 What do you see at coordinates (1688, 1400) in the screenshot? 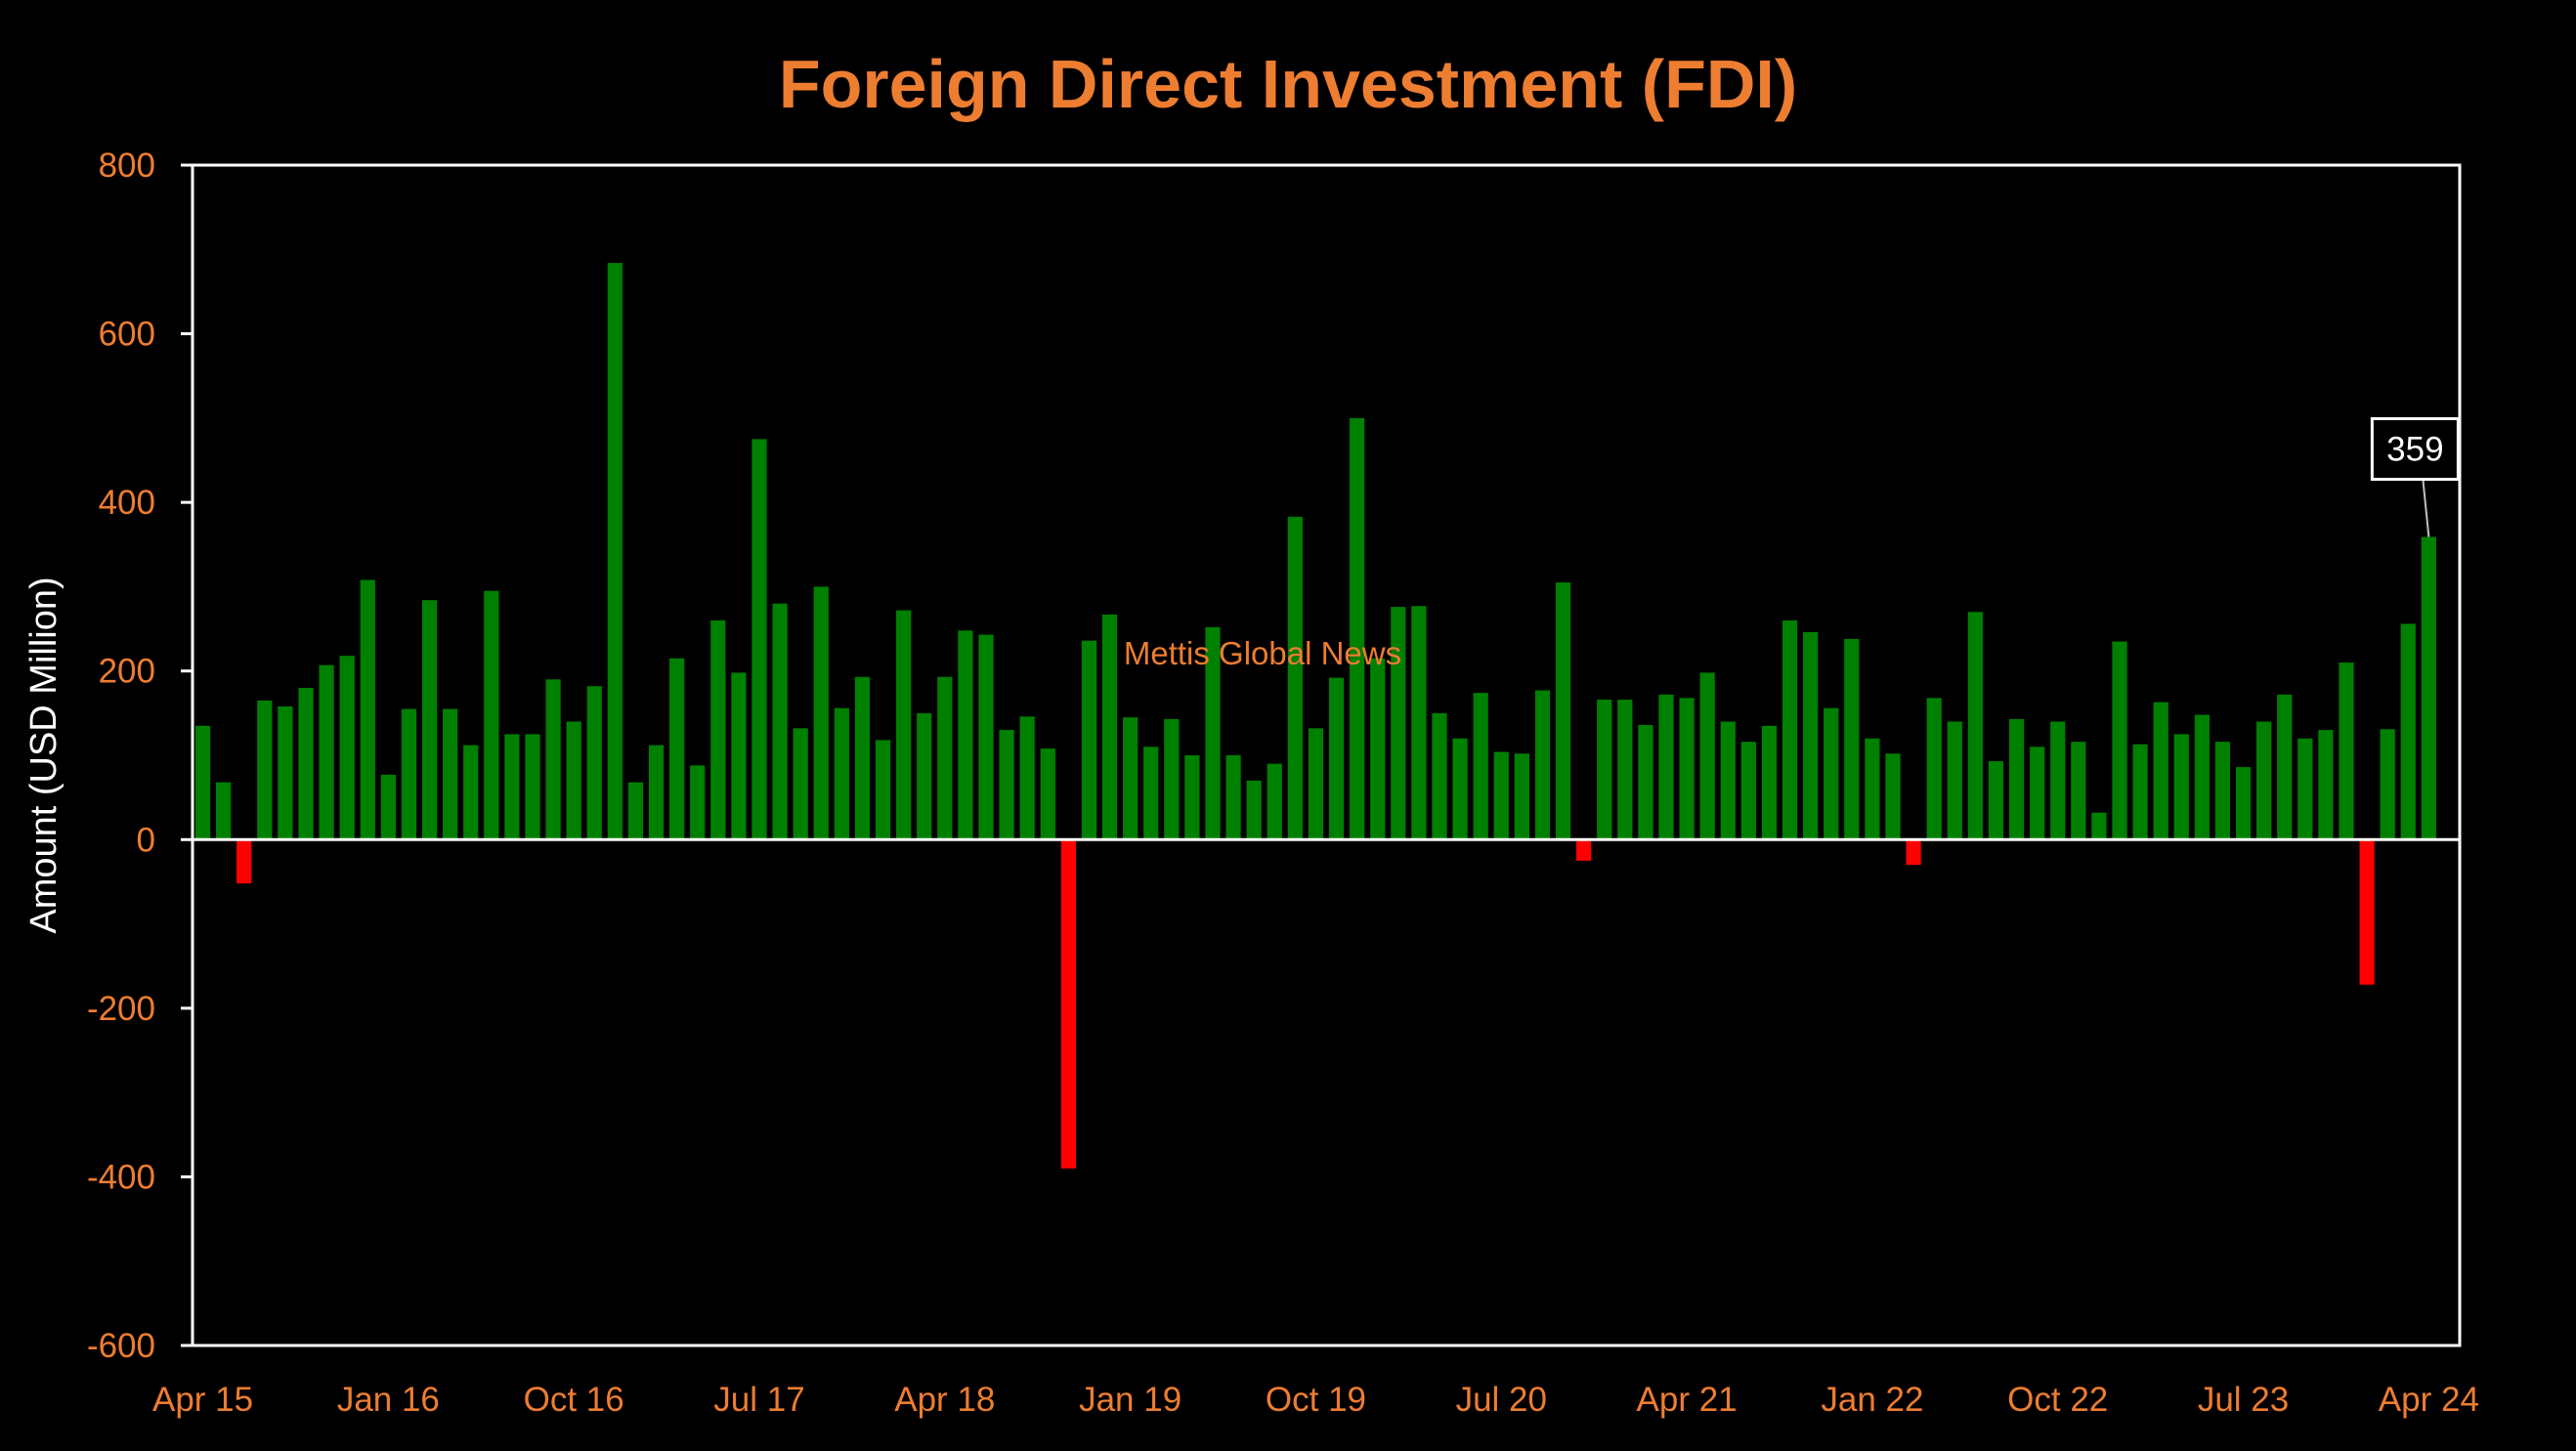
I see `x-tick-label: Apr 21` at bounding box center [1688, 1400].